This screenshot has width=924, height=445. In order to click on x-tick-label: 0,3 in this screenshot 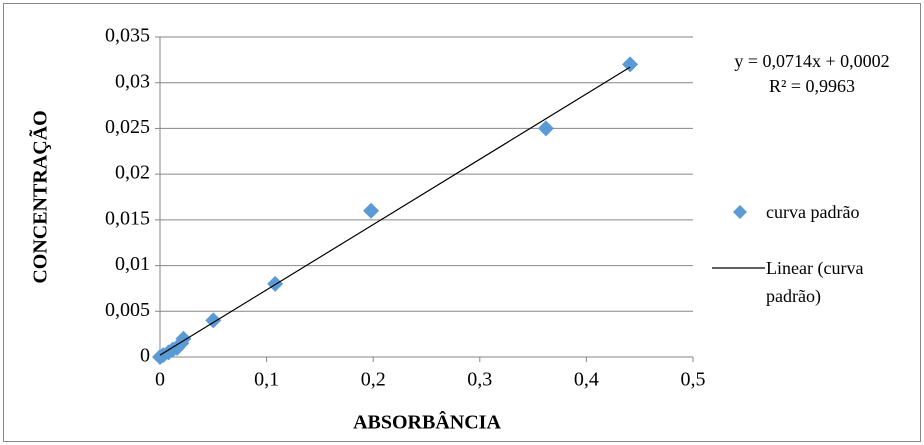, I will do `click(479, 380)`.